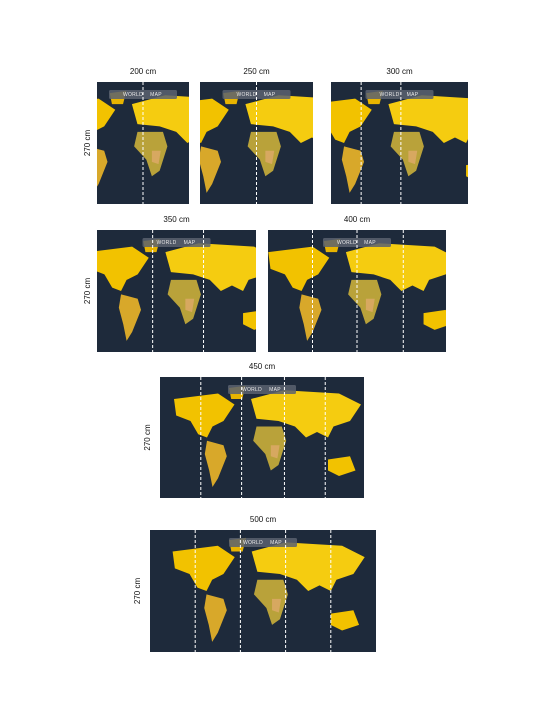 This screenshot has height=720, width=540. What do you see at coordinates (176, 219) in the screenshot?
I see `width-label: 350 cm` at bounding box center [176, 219].